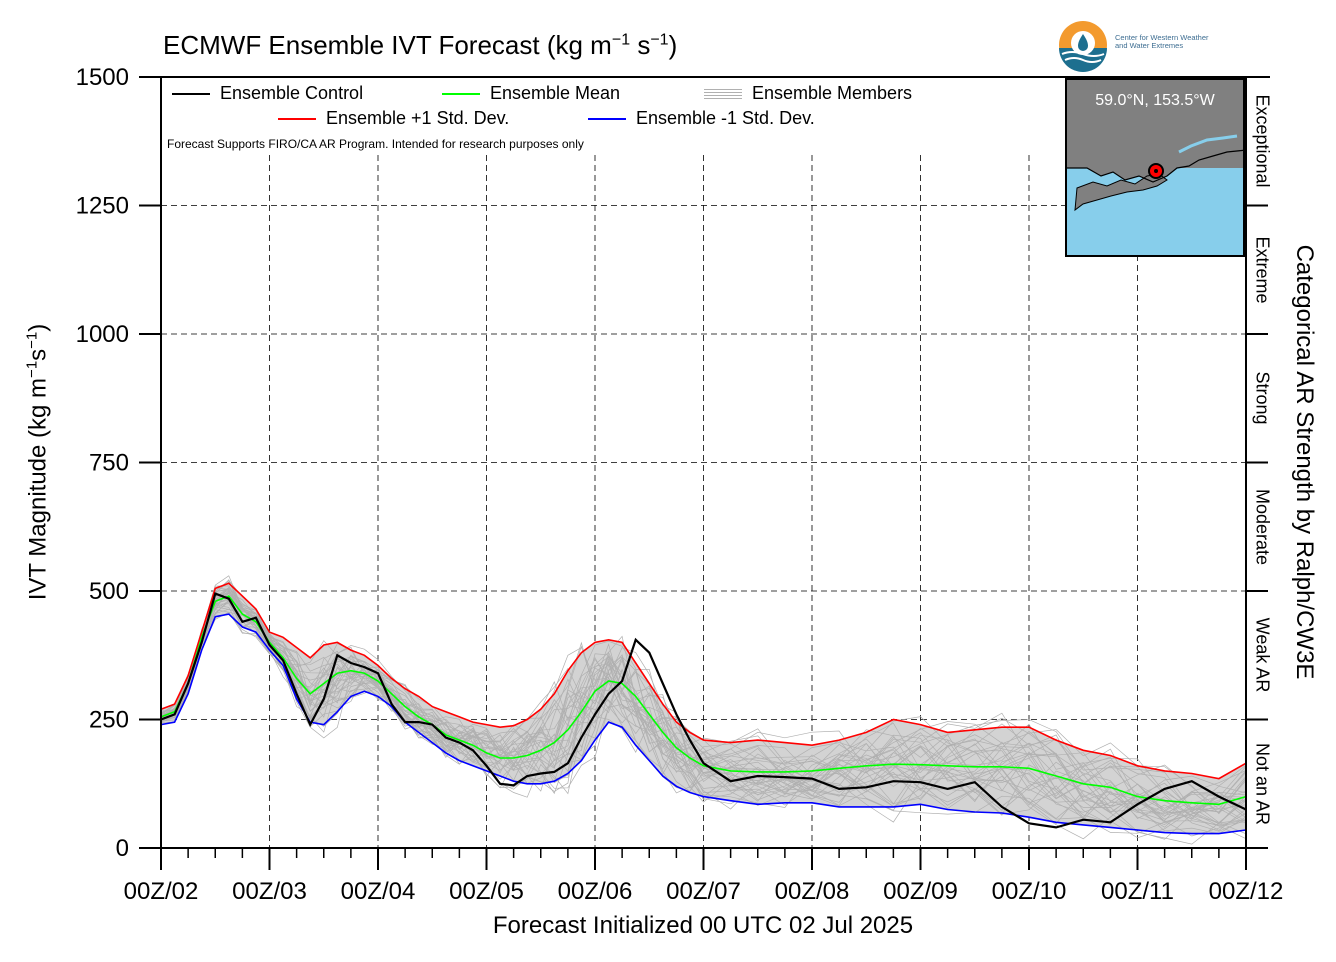 The image size is (1336, 962). What do you see at coordinates (292, 93) in the screenshot?
I see `legend-label-control: Ensemble Control` at bounding box center [292, 93].